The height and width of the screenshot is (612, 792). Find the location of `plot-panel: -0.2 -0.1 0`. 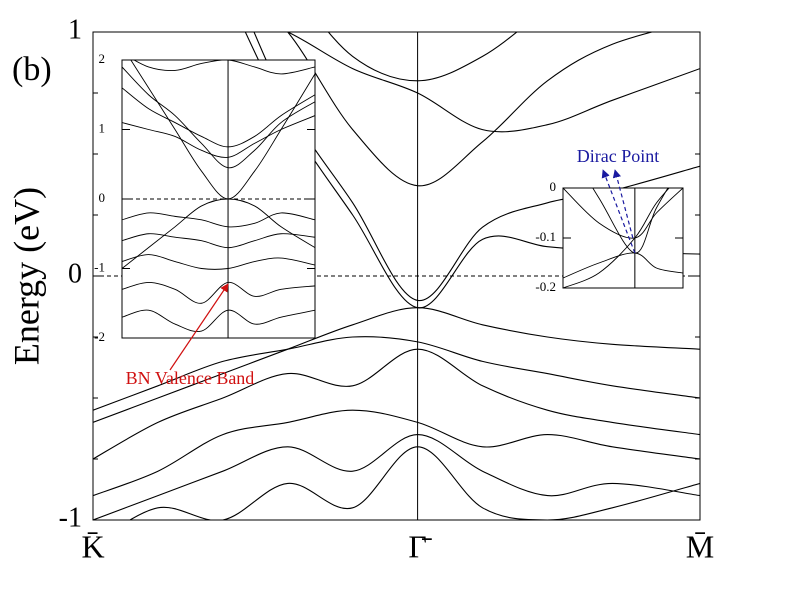

plot-panel: -0.2 -0.1 0 is located at coordinates (609, 236).